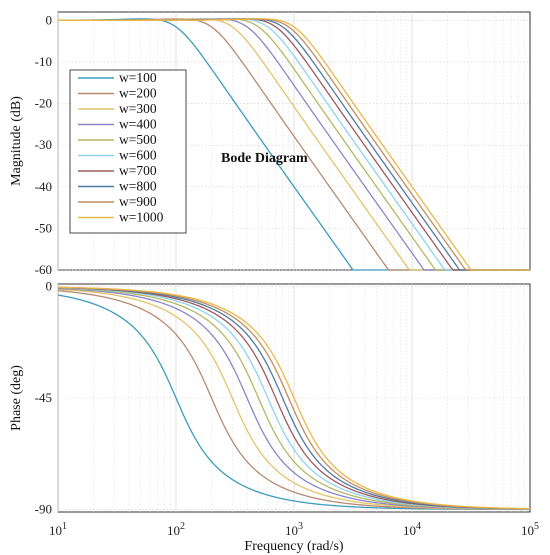 This screenshot has width=550, height=555. I want to click on x-tick-label: 10⁴, so click(412, 529).